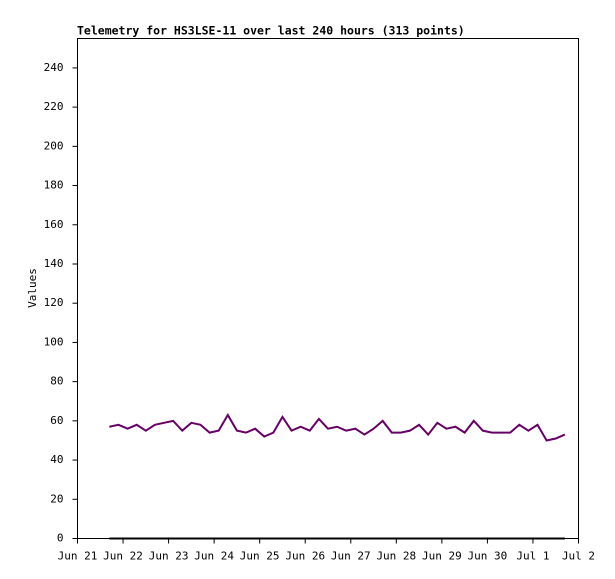 Image resolution: width=615 pixels, height=579 pixels. What do you see at coordinates (56, 420) in the screenshot?
I see `y-tick-label: 60` at bounding box center [56, 420].